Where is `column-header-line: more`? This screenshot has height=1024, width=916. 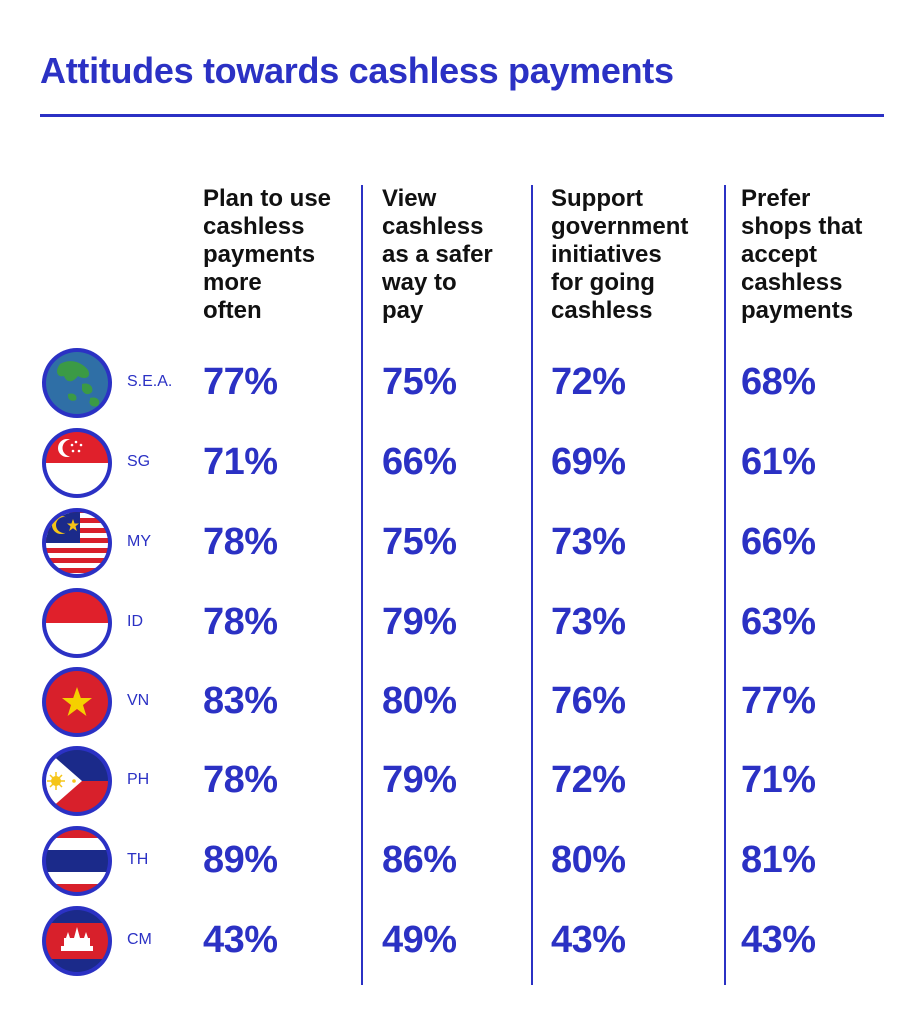
column-header-line: more is located at coordinates (232, 282).